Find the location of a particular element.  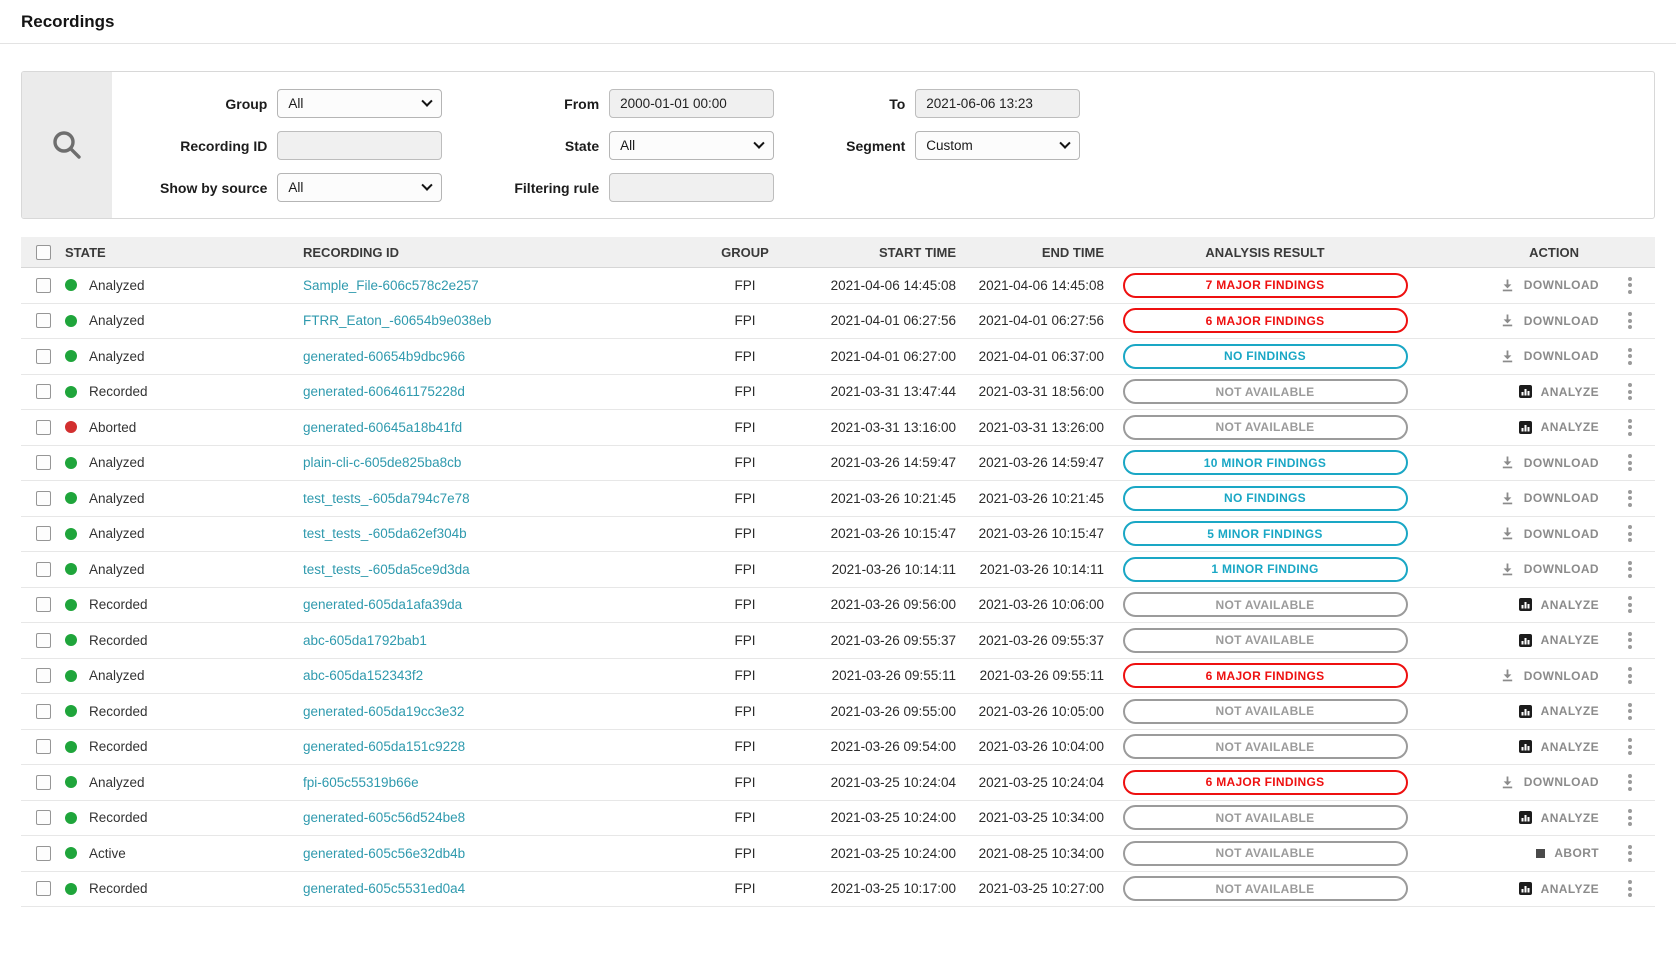

recording-id-link: Sample_File-606c578c2e257 is located at coordinates (391, 285).